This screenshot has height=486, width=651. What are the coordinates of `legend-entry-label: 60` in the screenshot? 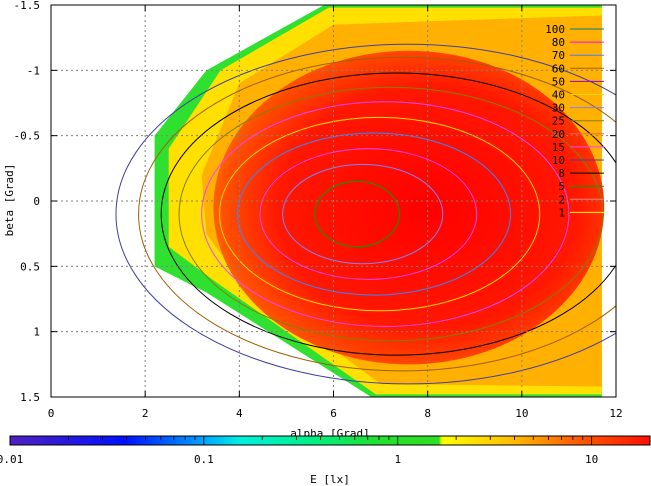 It's located at (558, 68).